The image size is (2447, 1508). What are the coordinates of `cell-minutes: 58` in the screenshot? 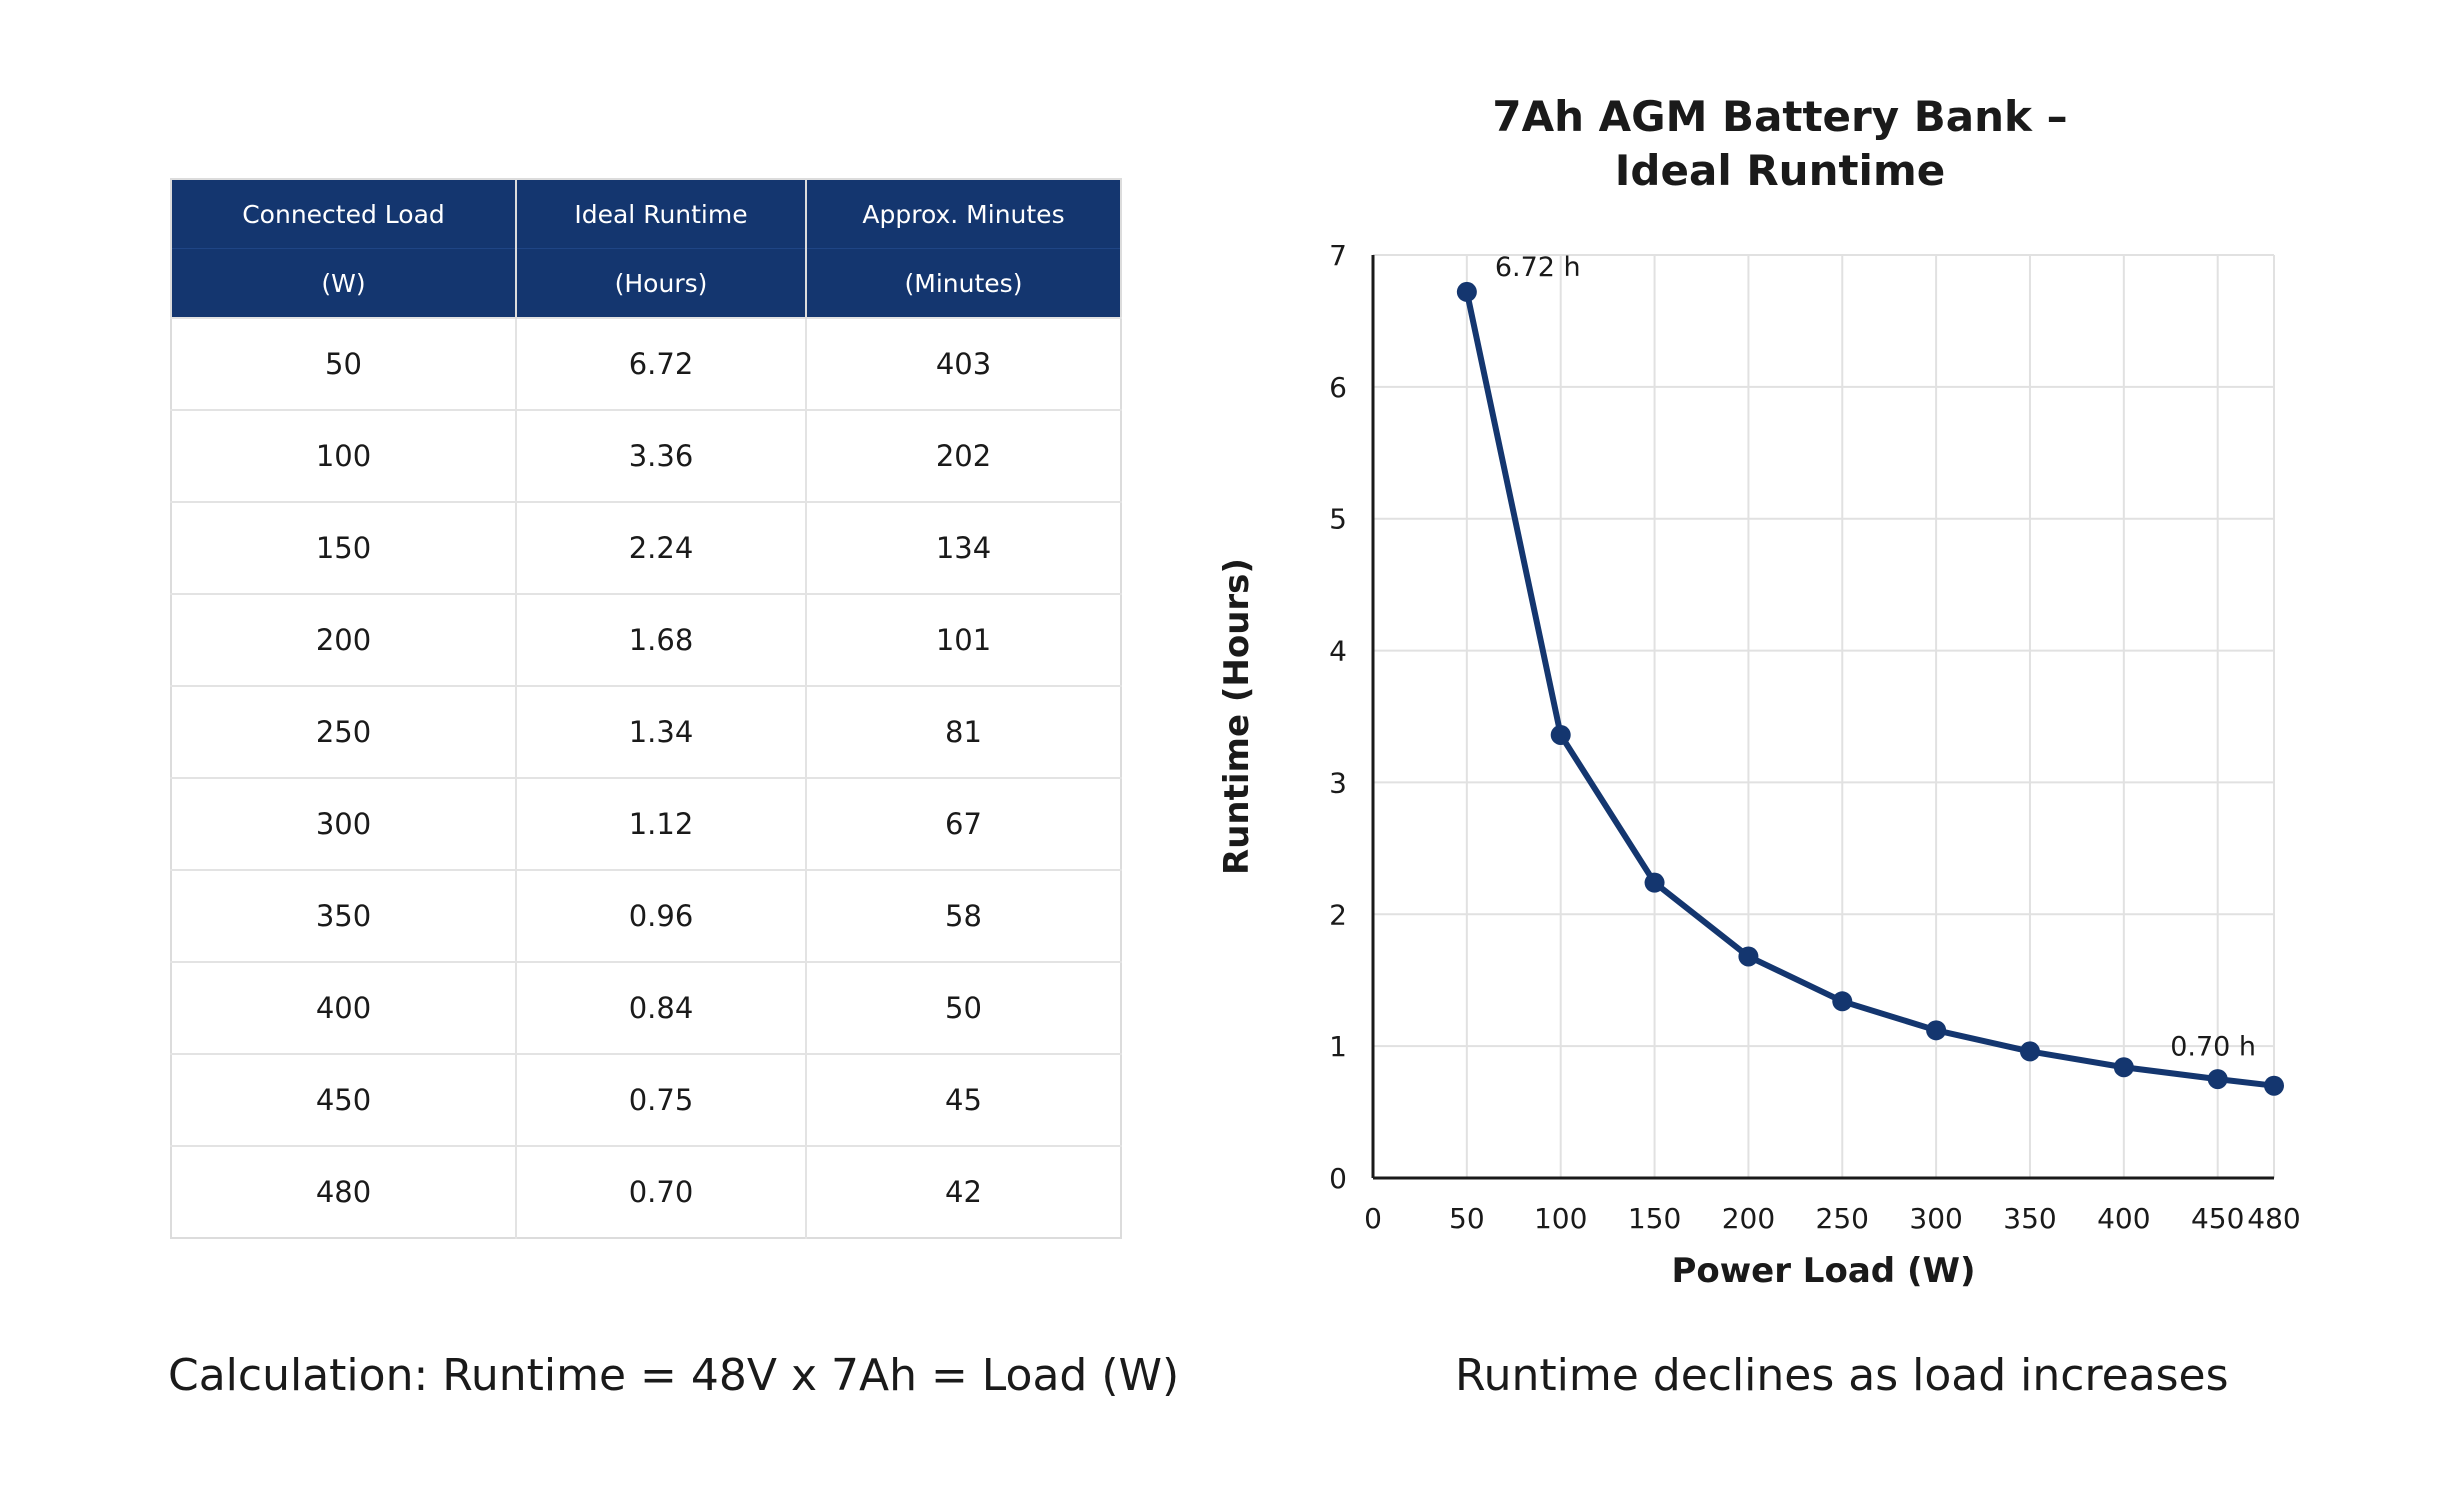 It's located at (963, 915).